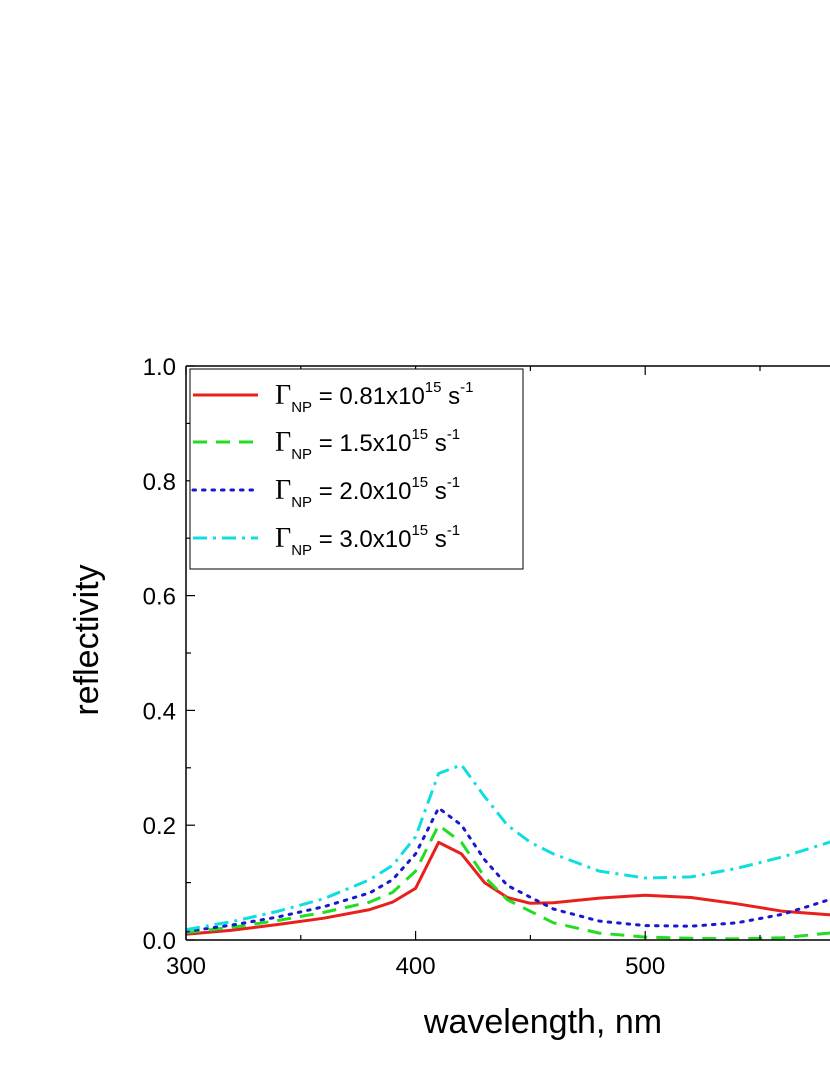  I want to click on x-tick-label: 500, so click(645, 966).